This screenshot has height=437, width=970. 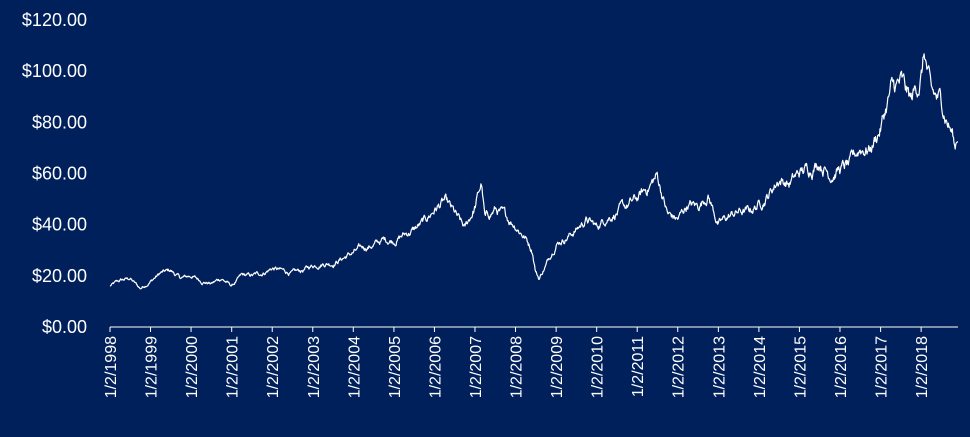 I want to click on x-tick-label: 1/2/2002, so click(x=273, y=367).